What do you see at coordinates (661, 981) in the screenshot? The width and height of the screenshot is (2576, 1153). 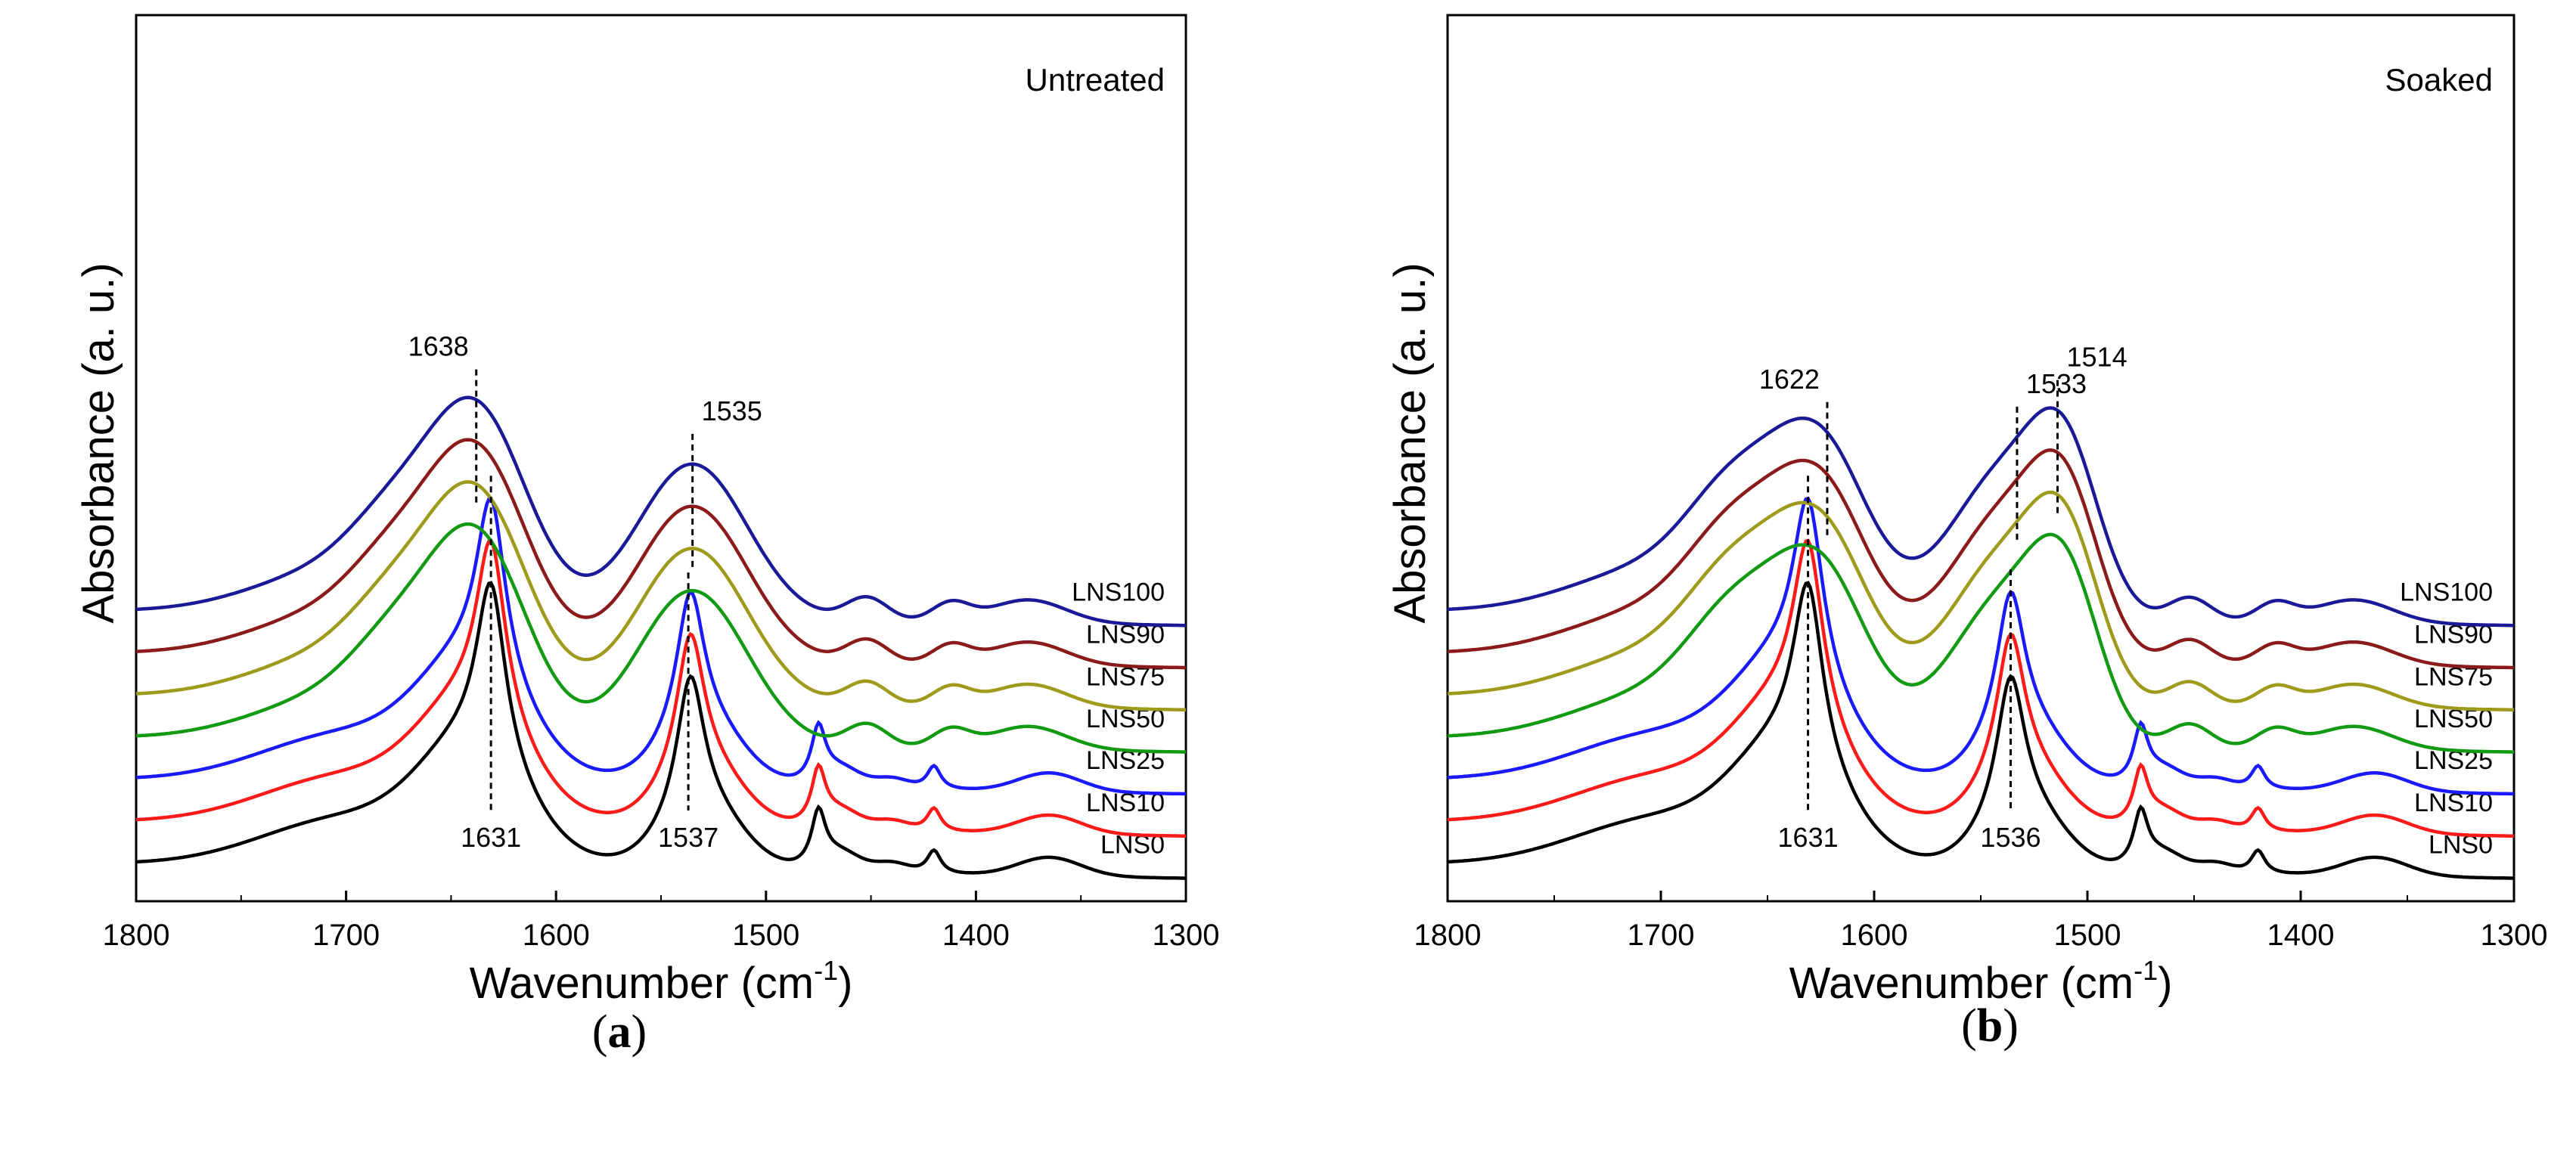 I see `chart-a-x-axis-label: Wavenumber (cm-1)` at bounding box center [661, 981].